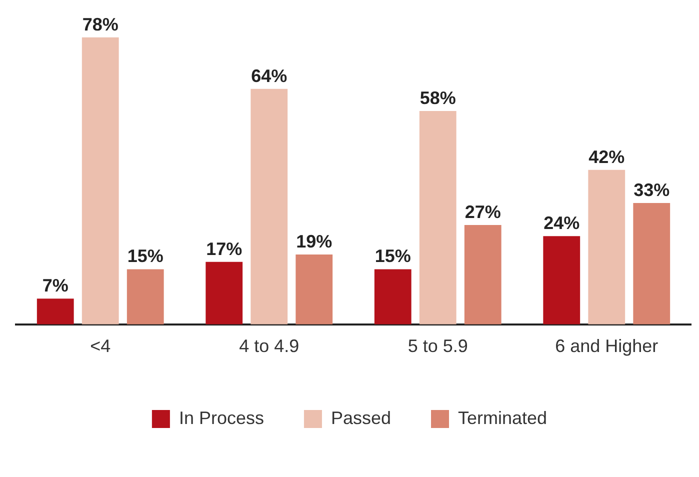 This screenshot has height=477, width=699. I want to click on data-label: 19%, so click(314, 241).